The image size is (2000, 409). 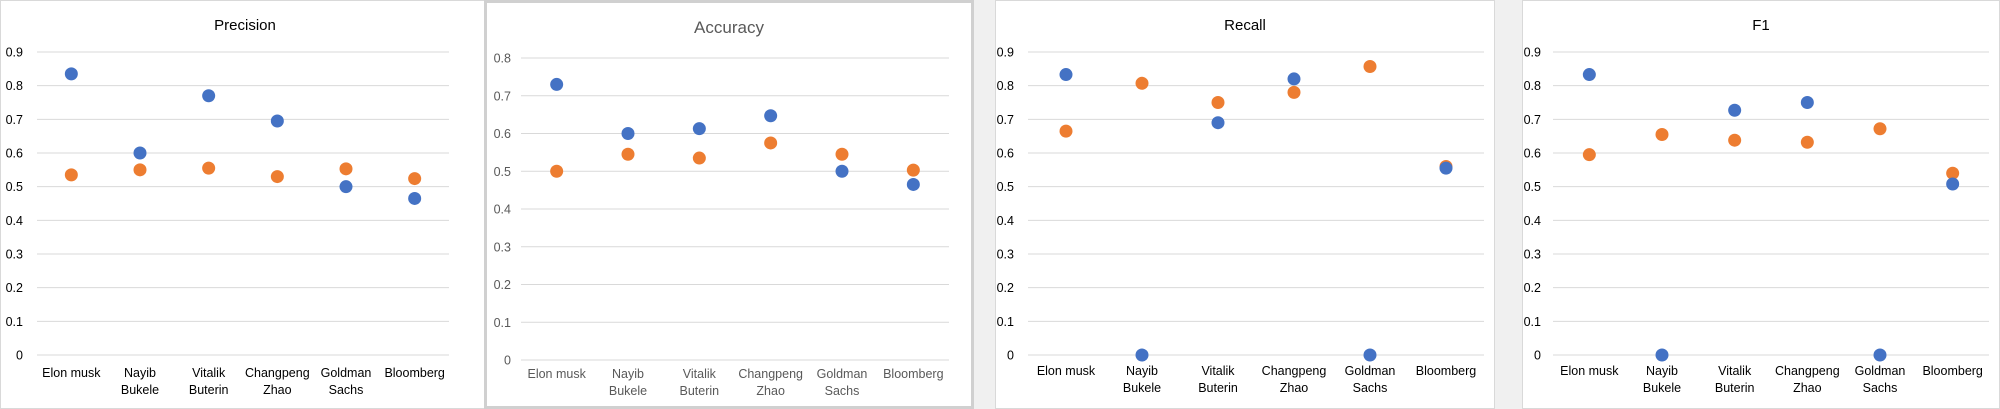 What do you see at coordinates (1880, 379) in the screenshot?
I see `f1-category-label: Goldman Sachs` at bounding box center [1880, 379].